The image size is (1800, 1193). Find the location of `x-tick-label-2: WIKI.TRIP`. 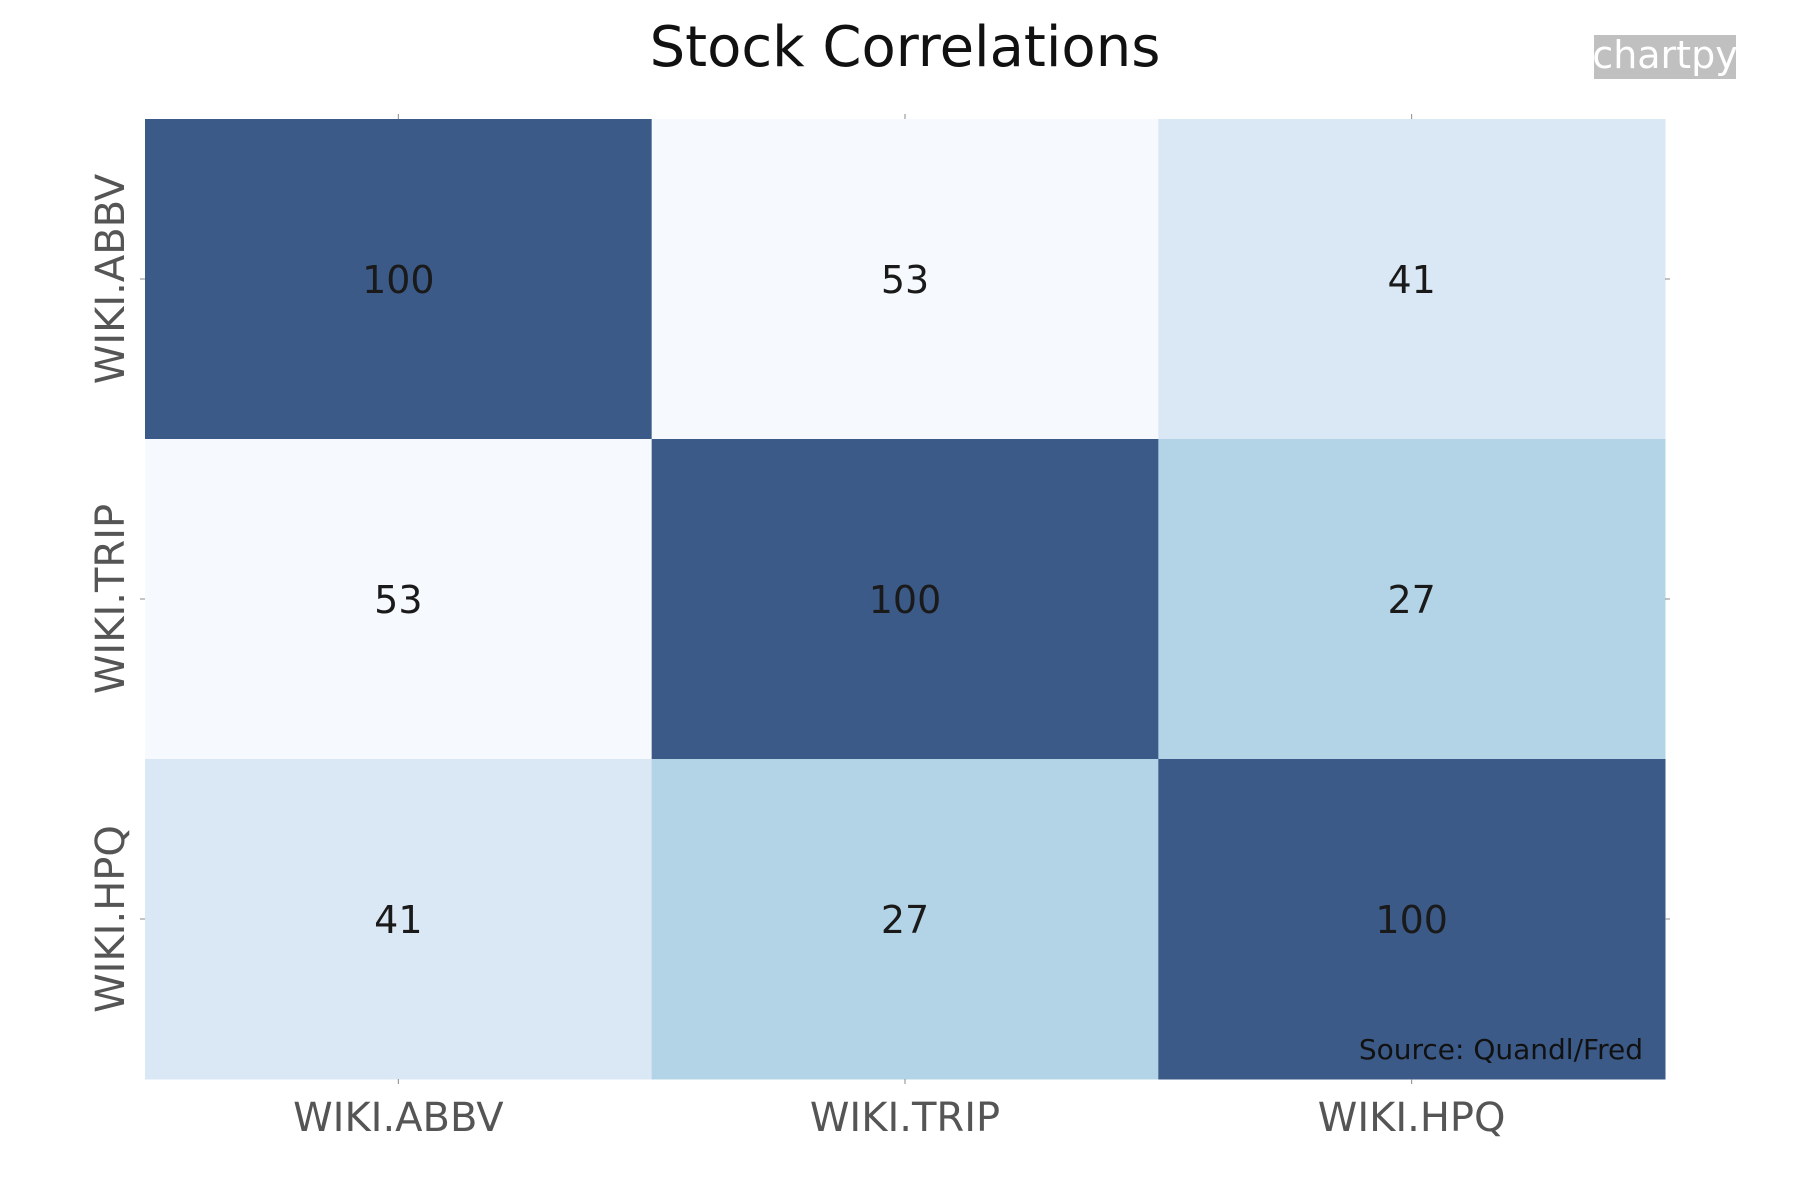

x-tick-label-2: WIKI.TRIP is located at coordinates (905, 1118).